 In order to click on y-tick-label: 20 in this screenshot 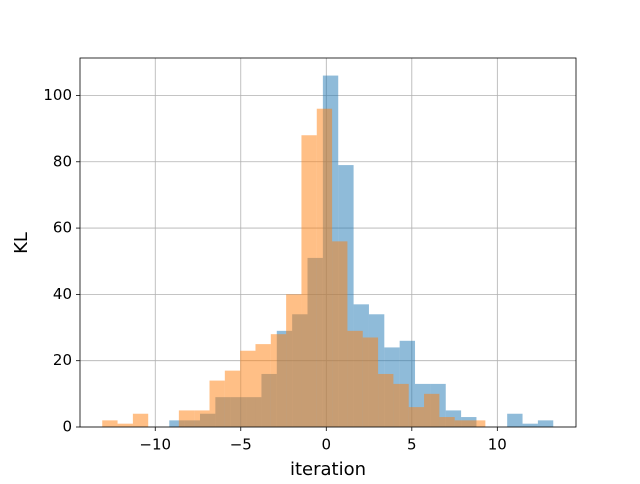, I will do `click(62, 360)`.